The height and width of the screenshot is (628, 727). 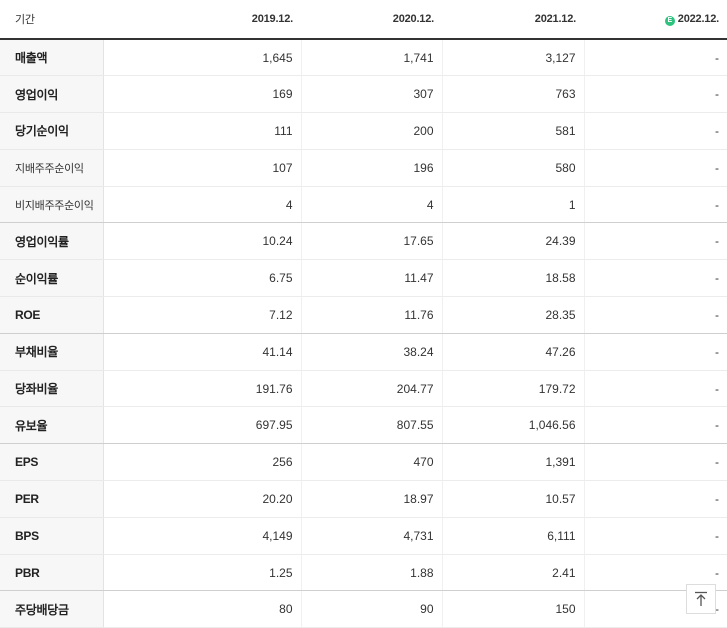 I want to click on table-row: 순이익률 6.75 11.47 18.58-, so click(x=363, y=278).